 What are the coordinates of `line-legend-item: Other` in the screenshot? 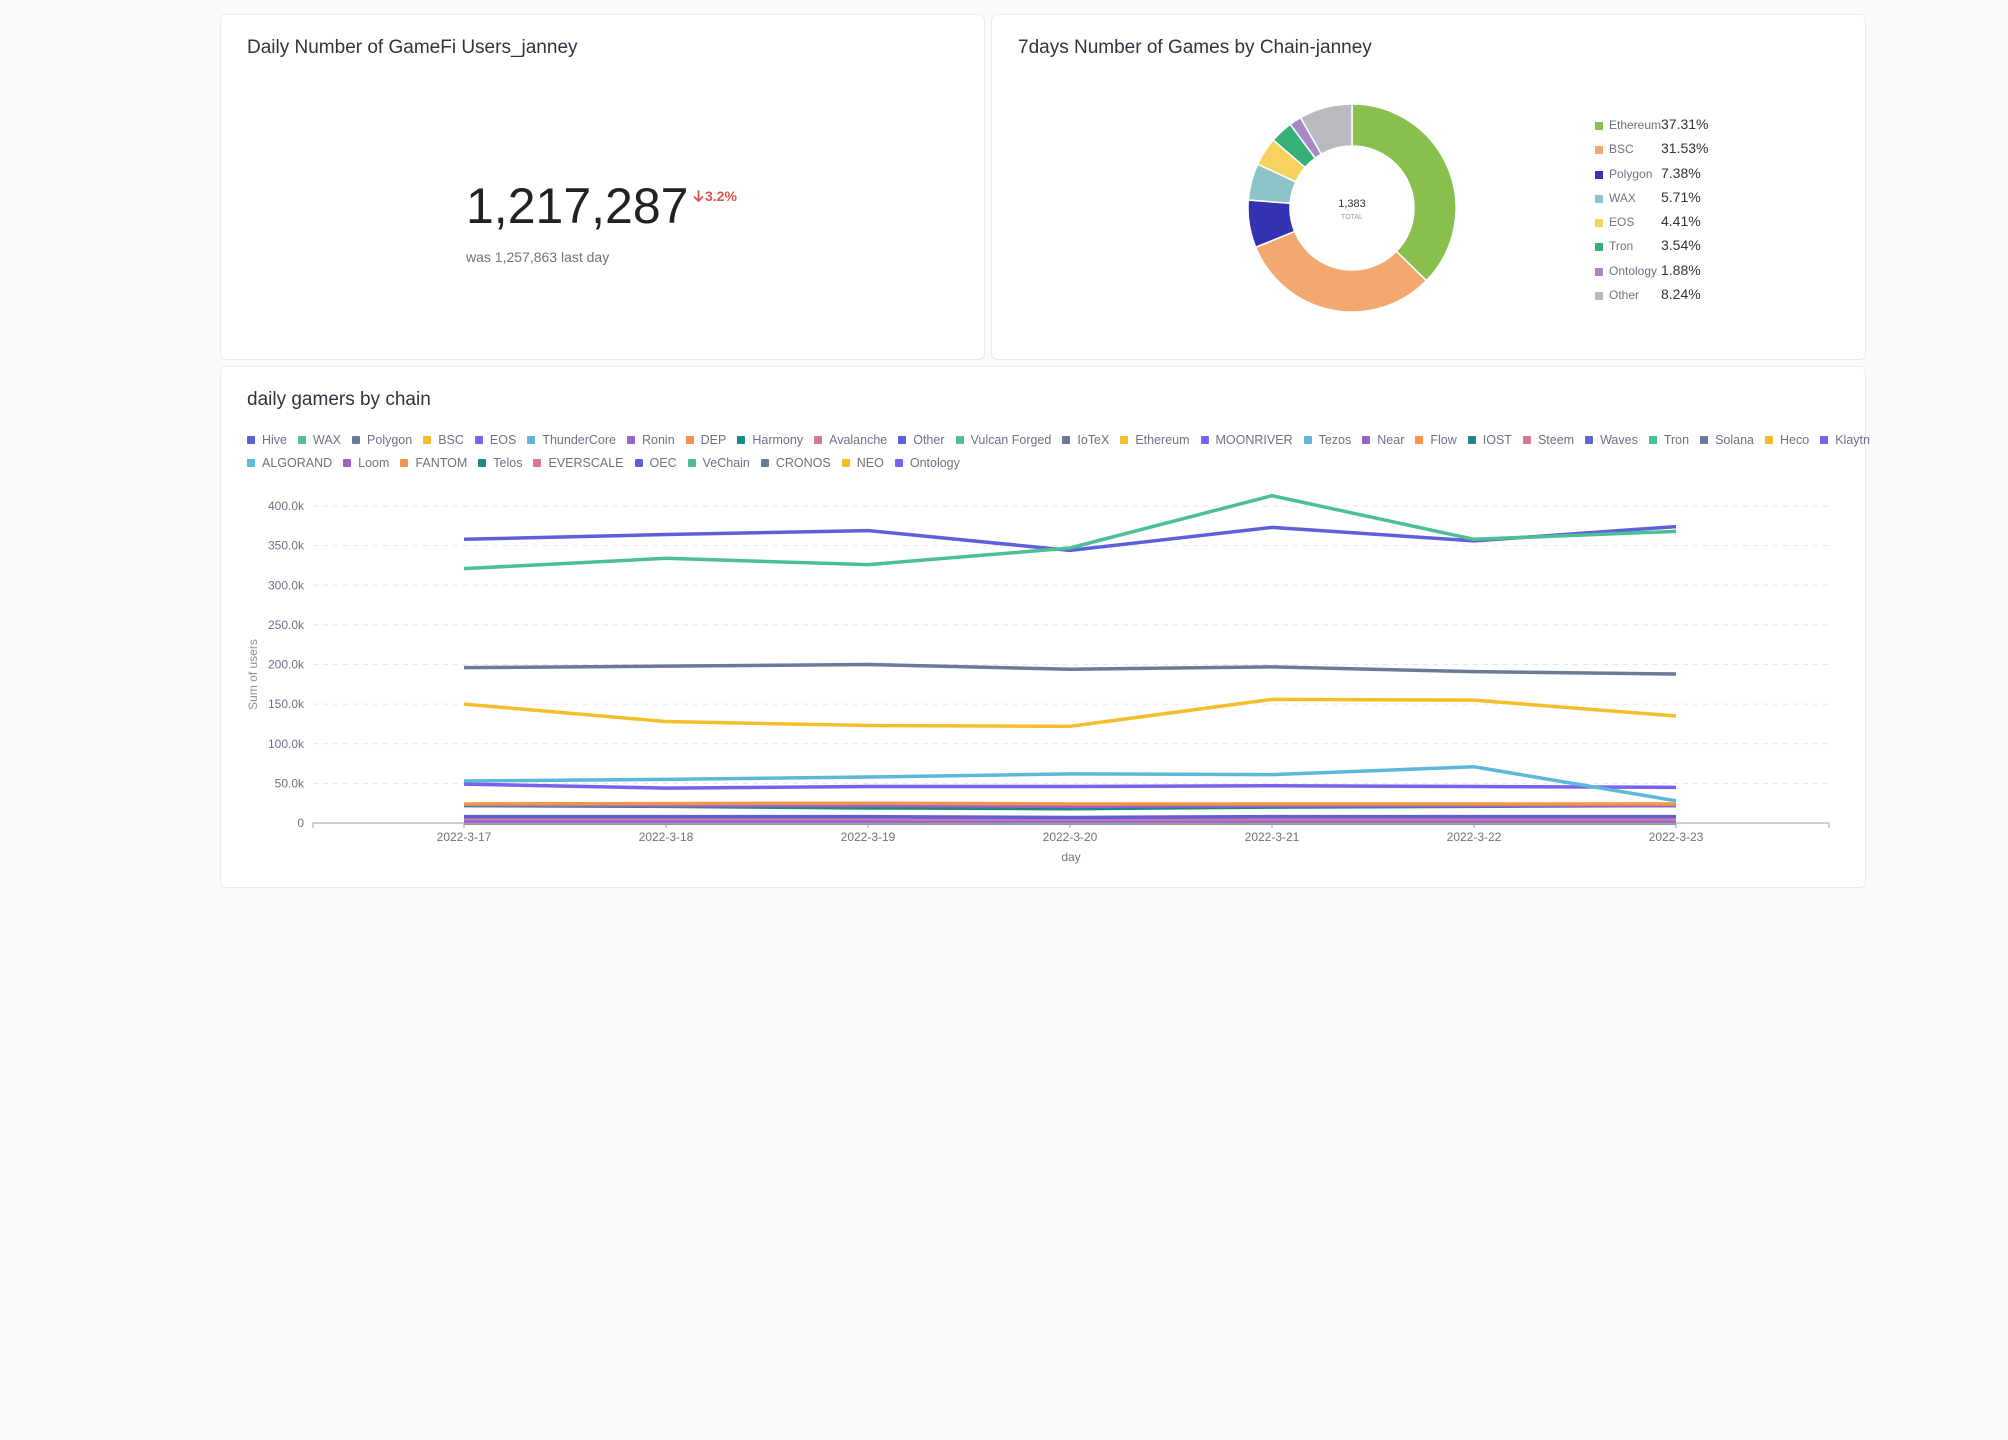 It's located at (921, 440).